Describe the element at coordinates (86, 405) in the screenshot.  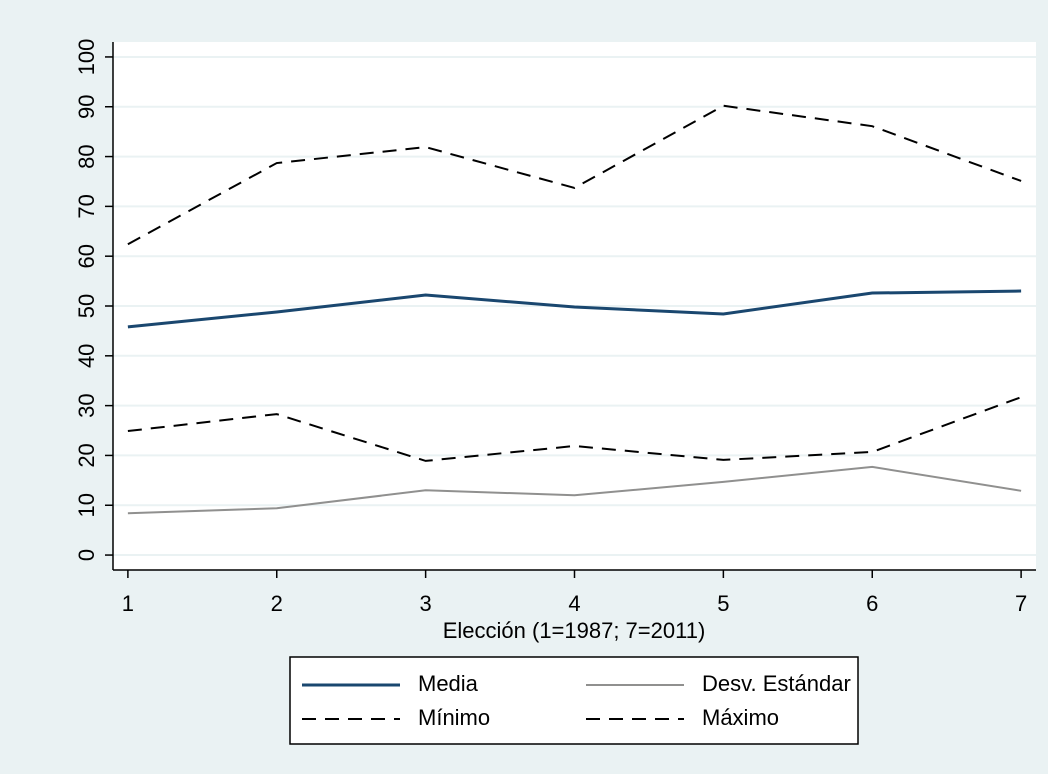
I see `y-tick-label: 30` at that location.